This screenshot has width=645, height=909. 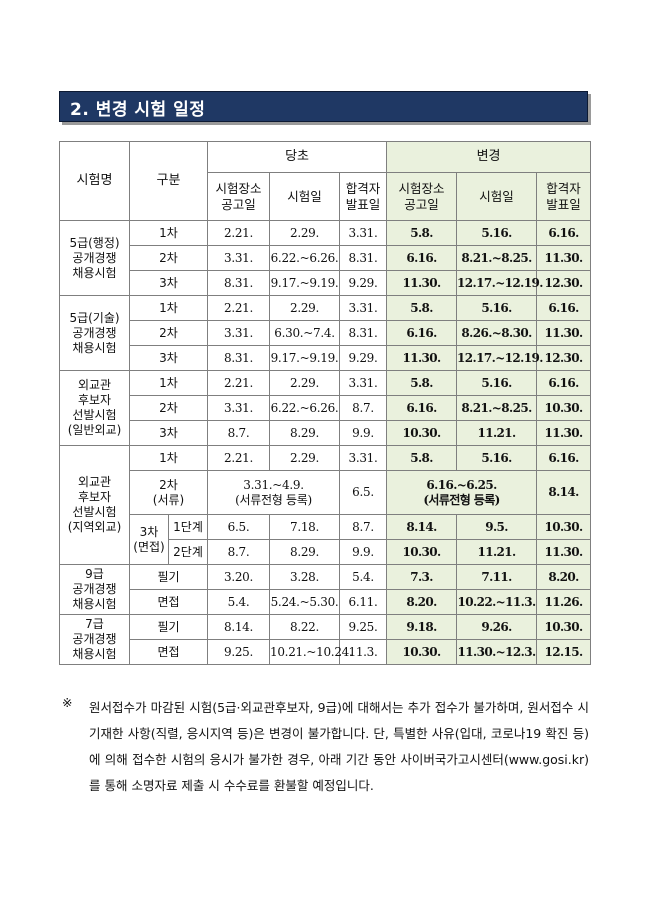 What do you see at coordinates (363, 358) in the screenshot?
I see `orig-value: 9.29.` at bounding box center [363, 358].